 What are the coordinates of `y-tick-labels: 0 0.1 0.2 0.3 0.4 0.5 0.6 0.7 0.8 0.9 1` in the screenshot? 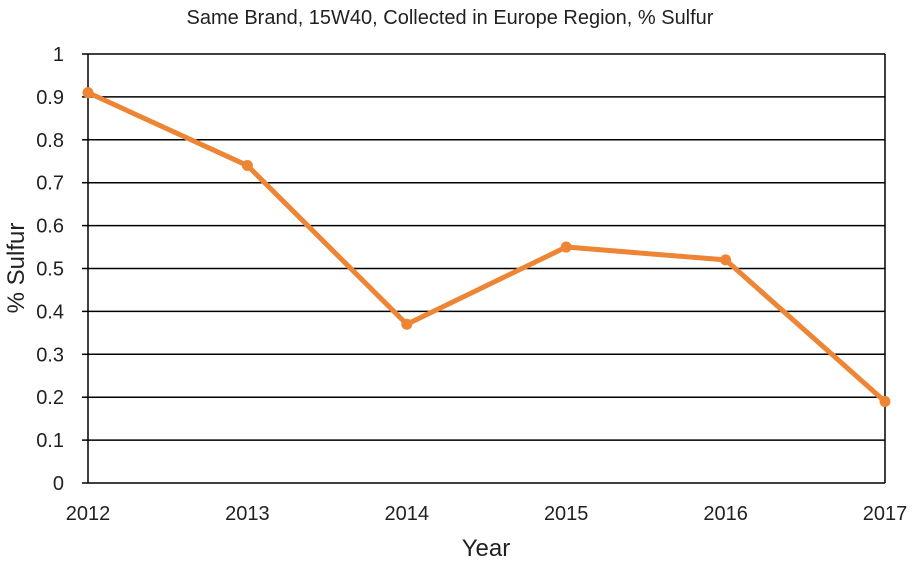 It's located at (50, 269).